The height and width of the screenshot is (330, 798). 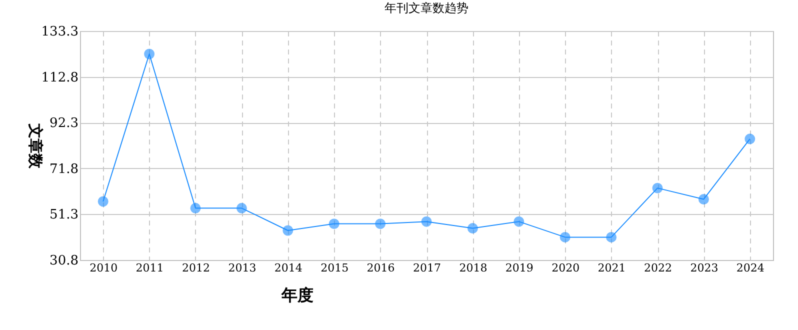 I want to click on y-tick-label: 133.3, so click(x=59, y=32).